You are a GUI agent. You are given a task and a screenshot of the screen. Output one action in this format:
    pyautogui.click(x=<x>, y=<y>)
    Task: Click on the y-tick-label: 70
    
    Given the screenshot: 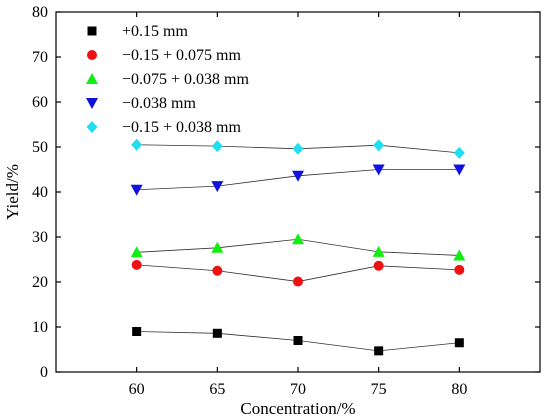 What is the action you would take?
    pyautogui.click(x=40, y=57)
    